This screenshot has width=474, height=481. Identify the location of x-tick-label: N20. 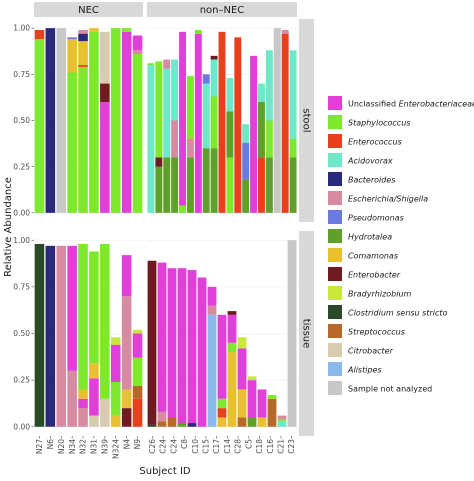
(61, 446).